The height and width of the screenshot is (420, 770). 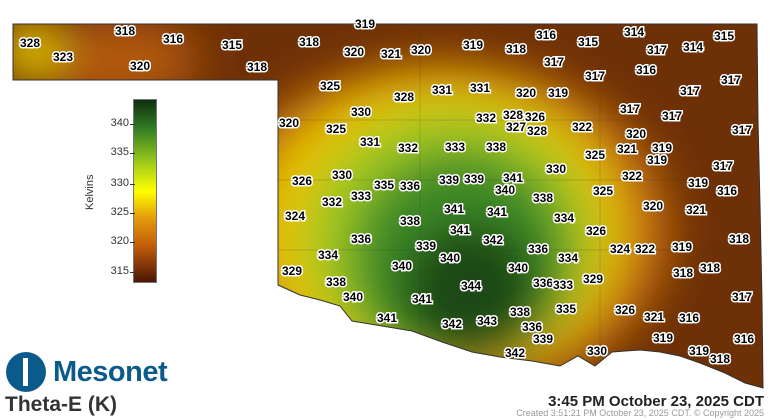 I want to click on station-value: 315, so click(x=588, y=42).